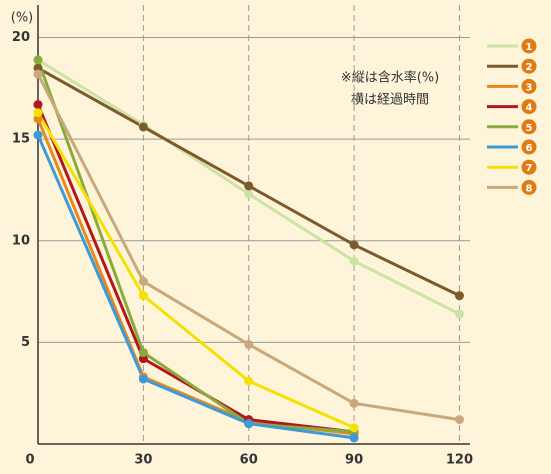 This screenshot has width=551, height=474. Describe the element at coordinates (29, 460) in the screenshot. I see `x-tick-label: 0` at that location.